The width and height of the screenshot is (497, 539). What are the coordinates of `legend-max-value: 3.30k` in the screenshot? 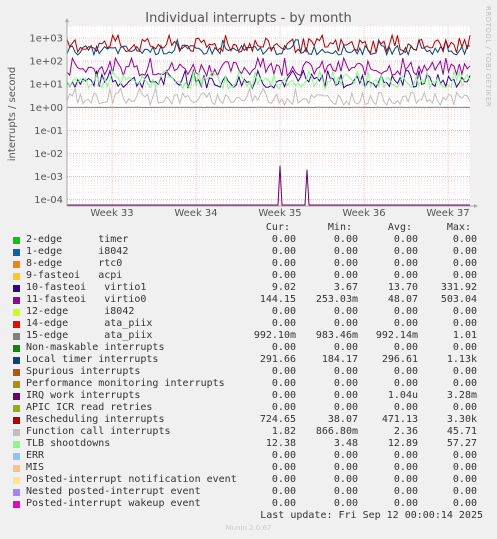 It's located at (461, 419).